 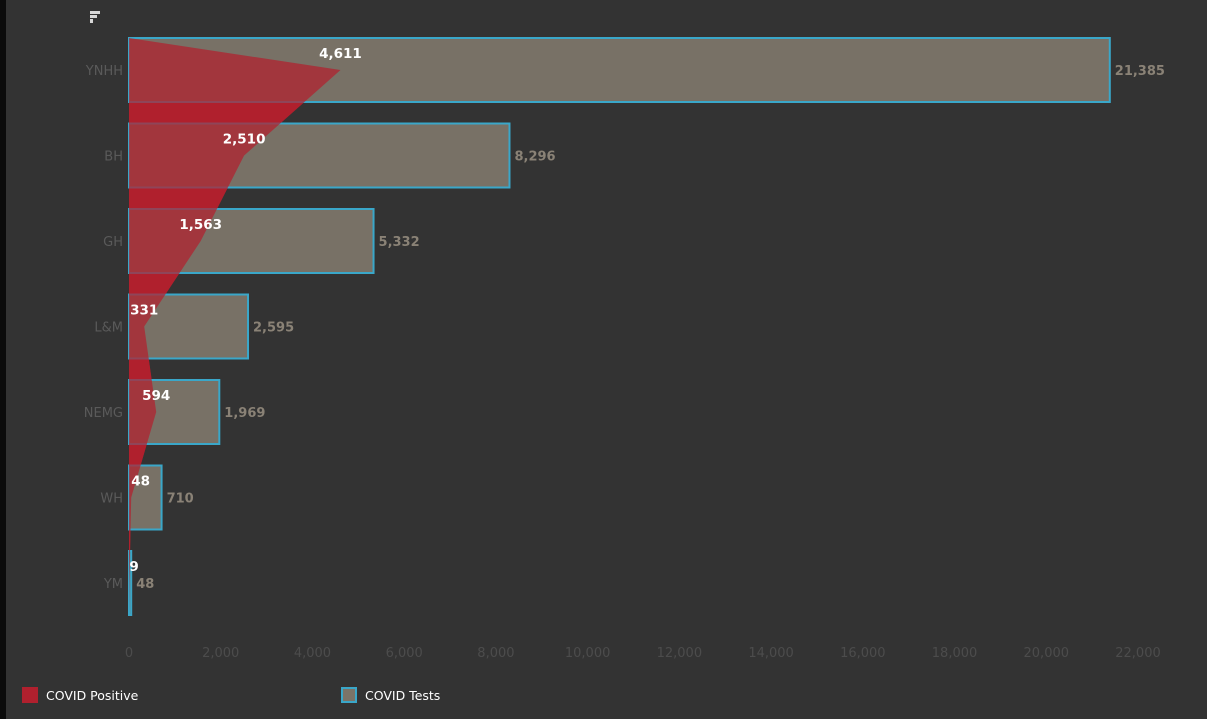 What do you see at coordinates (95, 17) in the screenshot?
I see `sort-descending-icon` at bounding box center [95, 17].